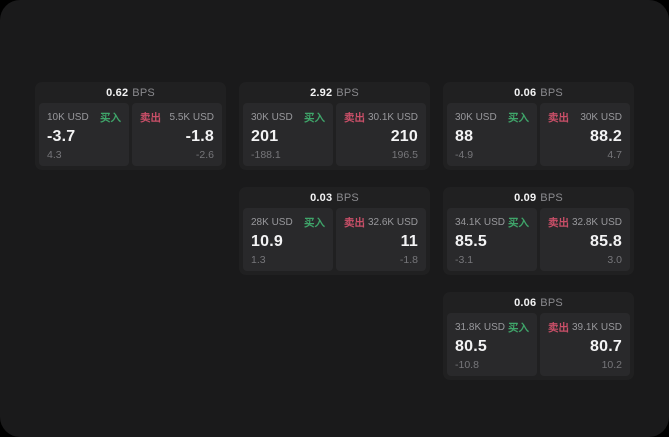 This screenshot has width=669, height=437. Describe the element at coordinates (606, 347) in the screenshot. I see `sell-price: 80.7` at that location.